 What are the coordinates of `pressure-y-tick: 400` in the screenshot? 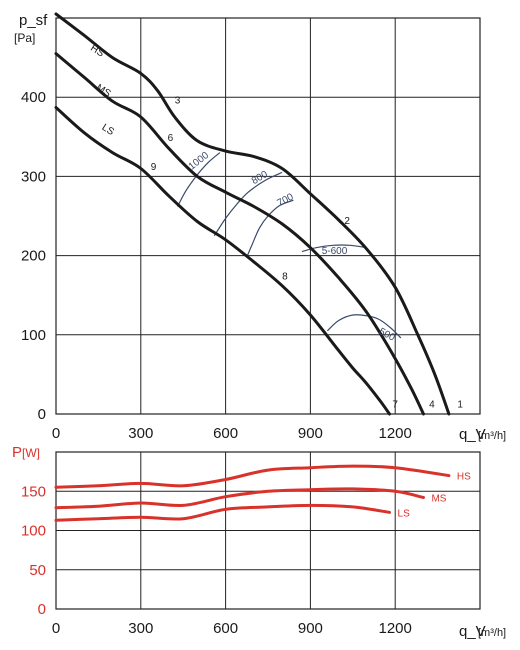 It's located at (33, 97).